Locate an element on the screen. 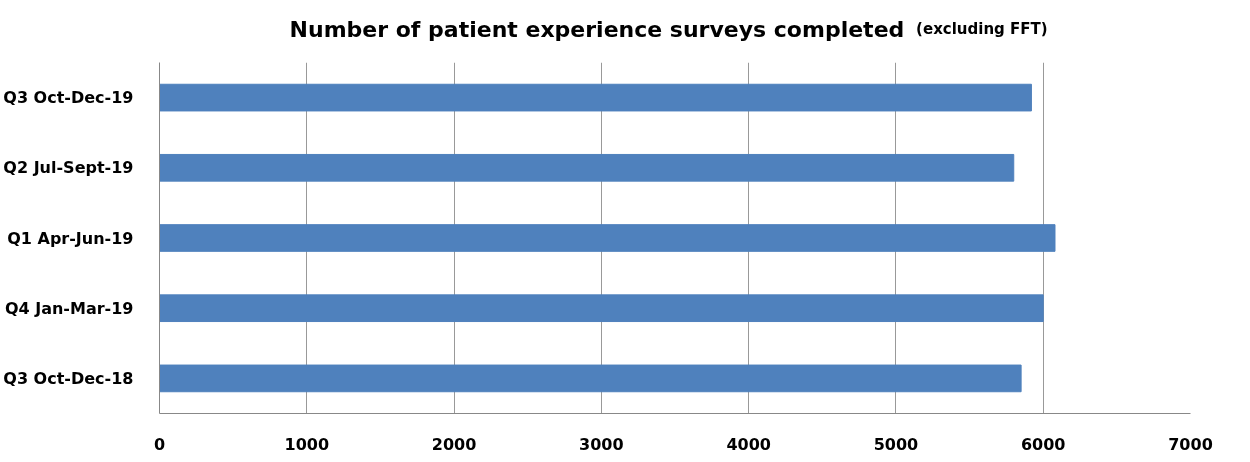 Image resolution: width=1250 pixels, height=462 pixels. y-tick-label: Q2 Jul-Sept-19 is located at coordinates (68, 168).